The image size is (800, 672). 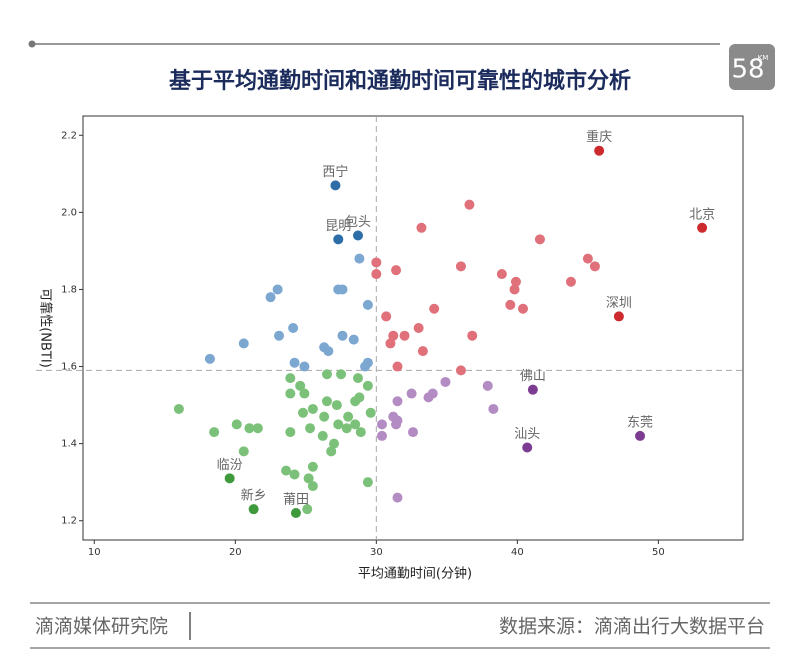 What do you see at coordinates (101, 627) in the screenshot?
I see `footer-left: 滴滴媒体研究院` at bounding box center [101, 627].